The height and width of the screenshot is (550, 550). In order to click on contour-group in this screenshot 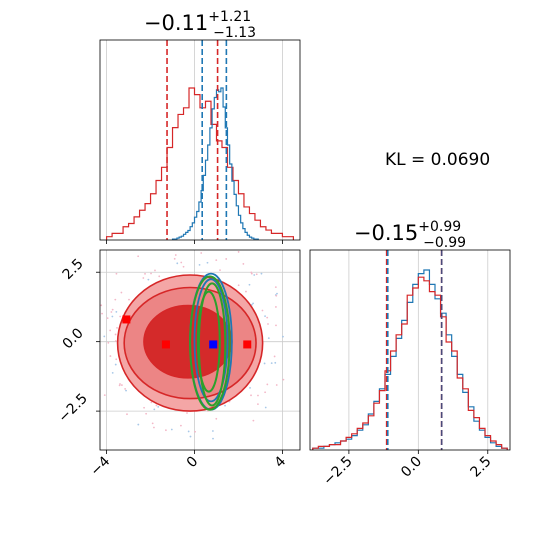, I will do `click(189, 342)`.